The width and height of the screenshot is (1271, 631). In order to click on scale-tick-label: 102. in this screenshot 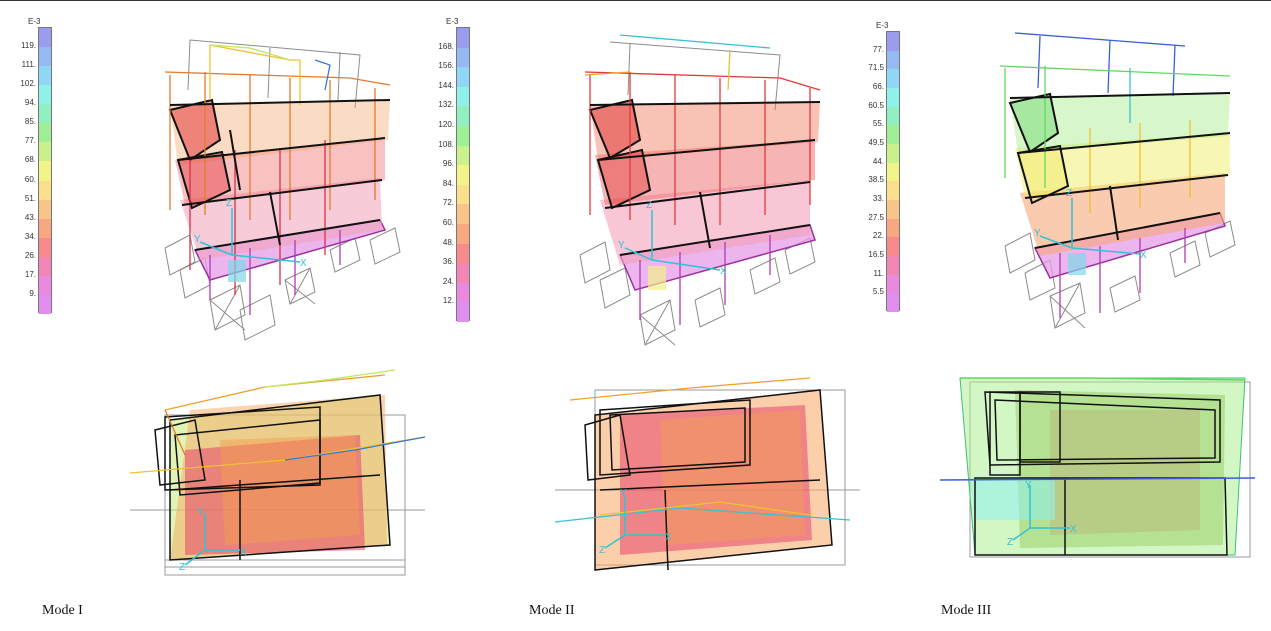, I will do `click(28, 84)`.